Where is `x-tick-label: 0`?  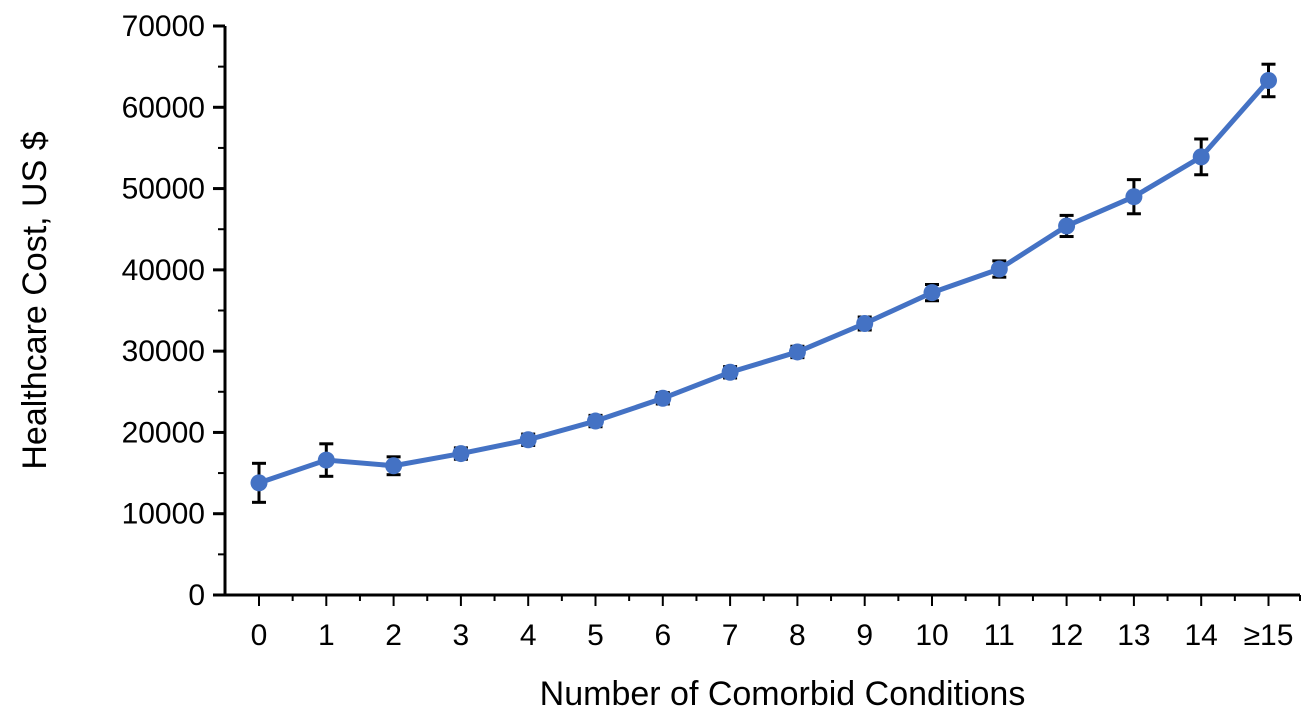 x-tick-label: 0 is located at coordinates (259, 635).